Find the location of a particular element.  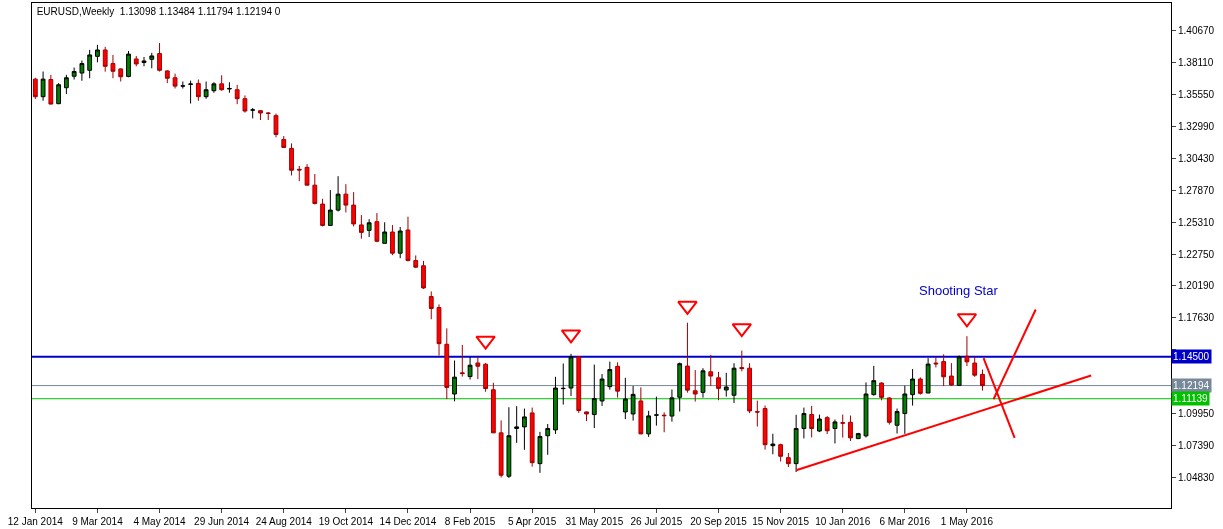

y-tick-label: 1.35550 is located at coordinates (1196, 95).